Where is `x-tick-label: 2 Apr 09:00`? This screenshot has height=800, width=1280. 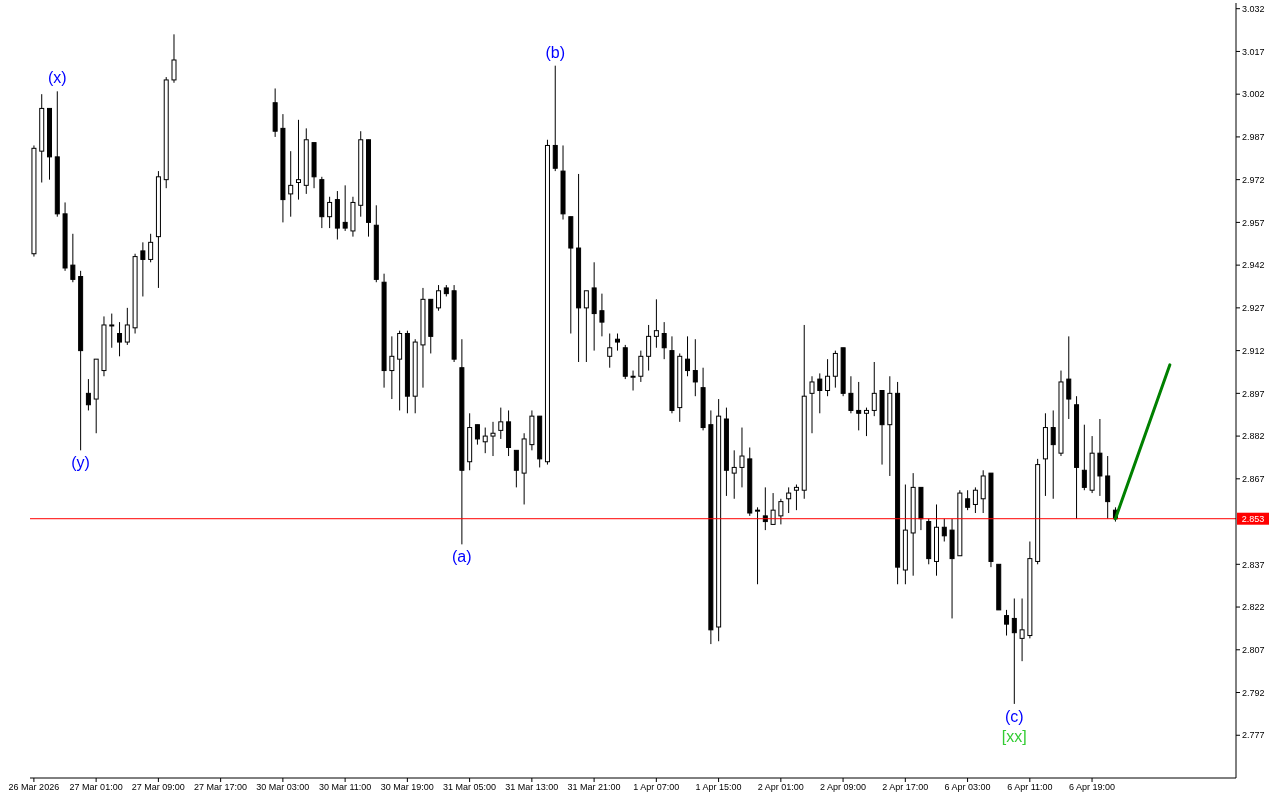 x-tick-label: 2 Apr 09:00 is located at coordinates (843, 787).